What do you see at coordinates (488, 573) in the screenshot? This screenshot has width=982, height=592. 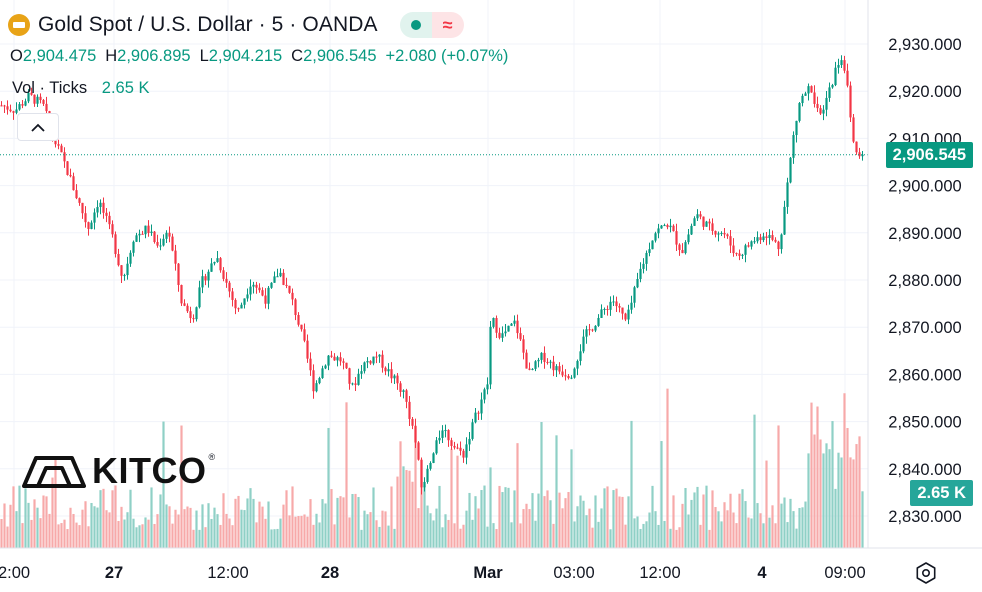 I see `time-tick-label: Mar` at bounding box center [488, 573].